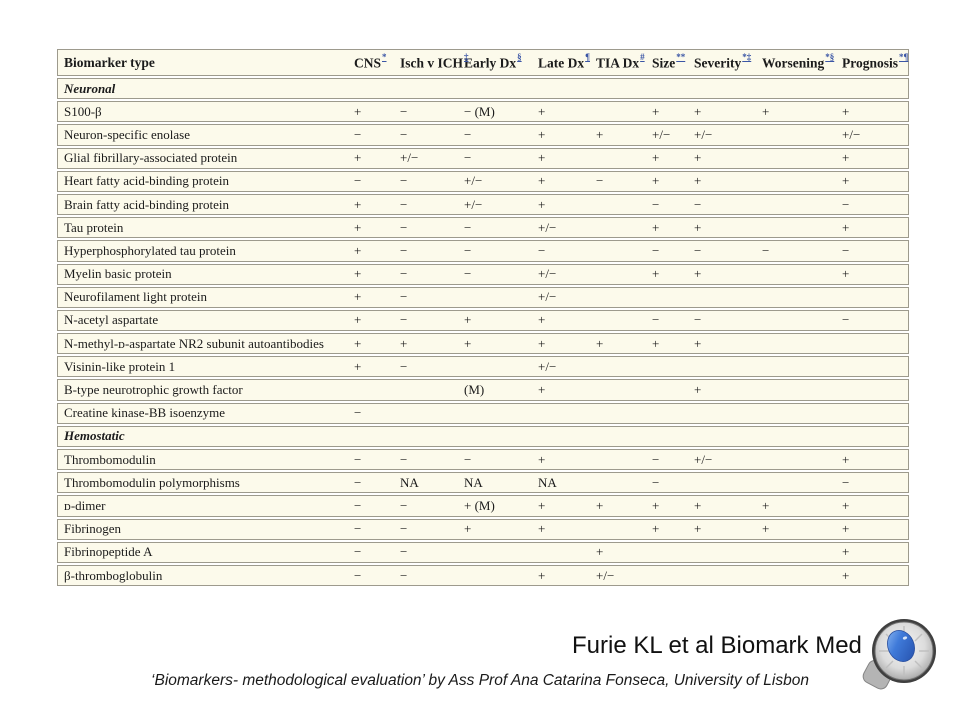 The height and width of the screenshot is (720, 960). I want to click on value-cell: − (M), so click(479, 111).